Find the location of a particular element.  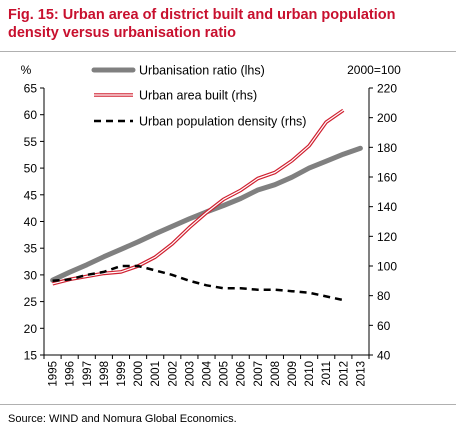

right-tick-label: 200 is located at coordinates (387, 118).